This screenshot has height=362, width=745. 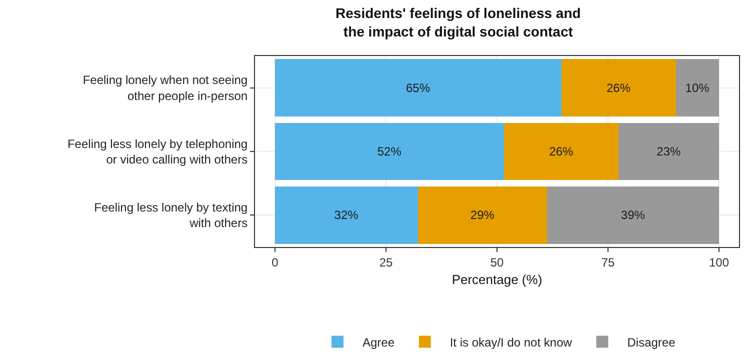 I want to click on data-label: 39%, so click(x=633, y=215).